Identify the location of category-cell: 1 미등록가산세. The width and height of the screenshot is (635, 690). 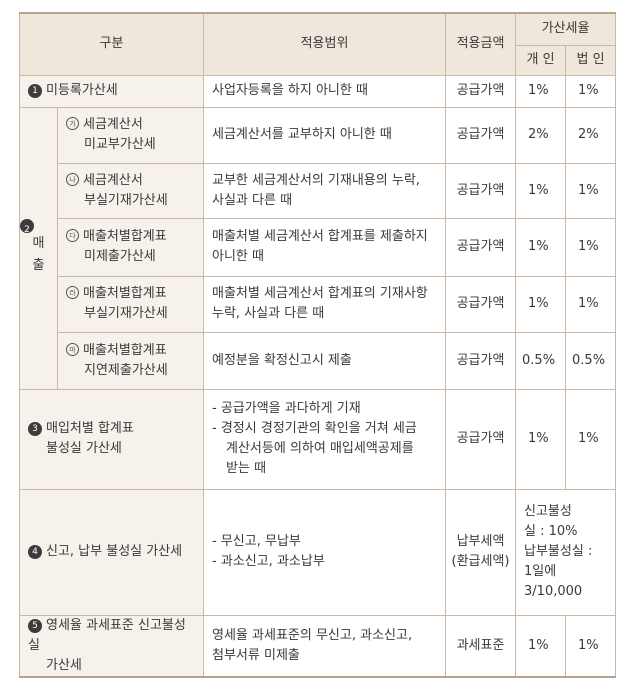
(111, 91).